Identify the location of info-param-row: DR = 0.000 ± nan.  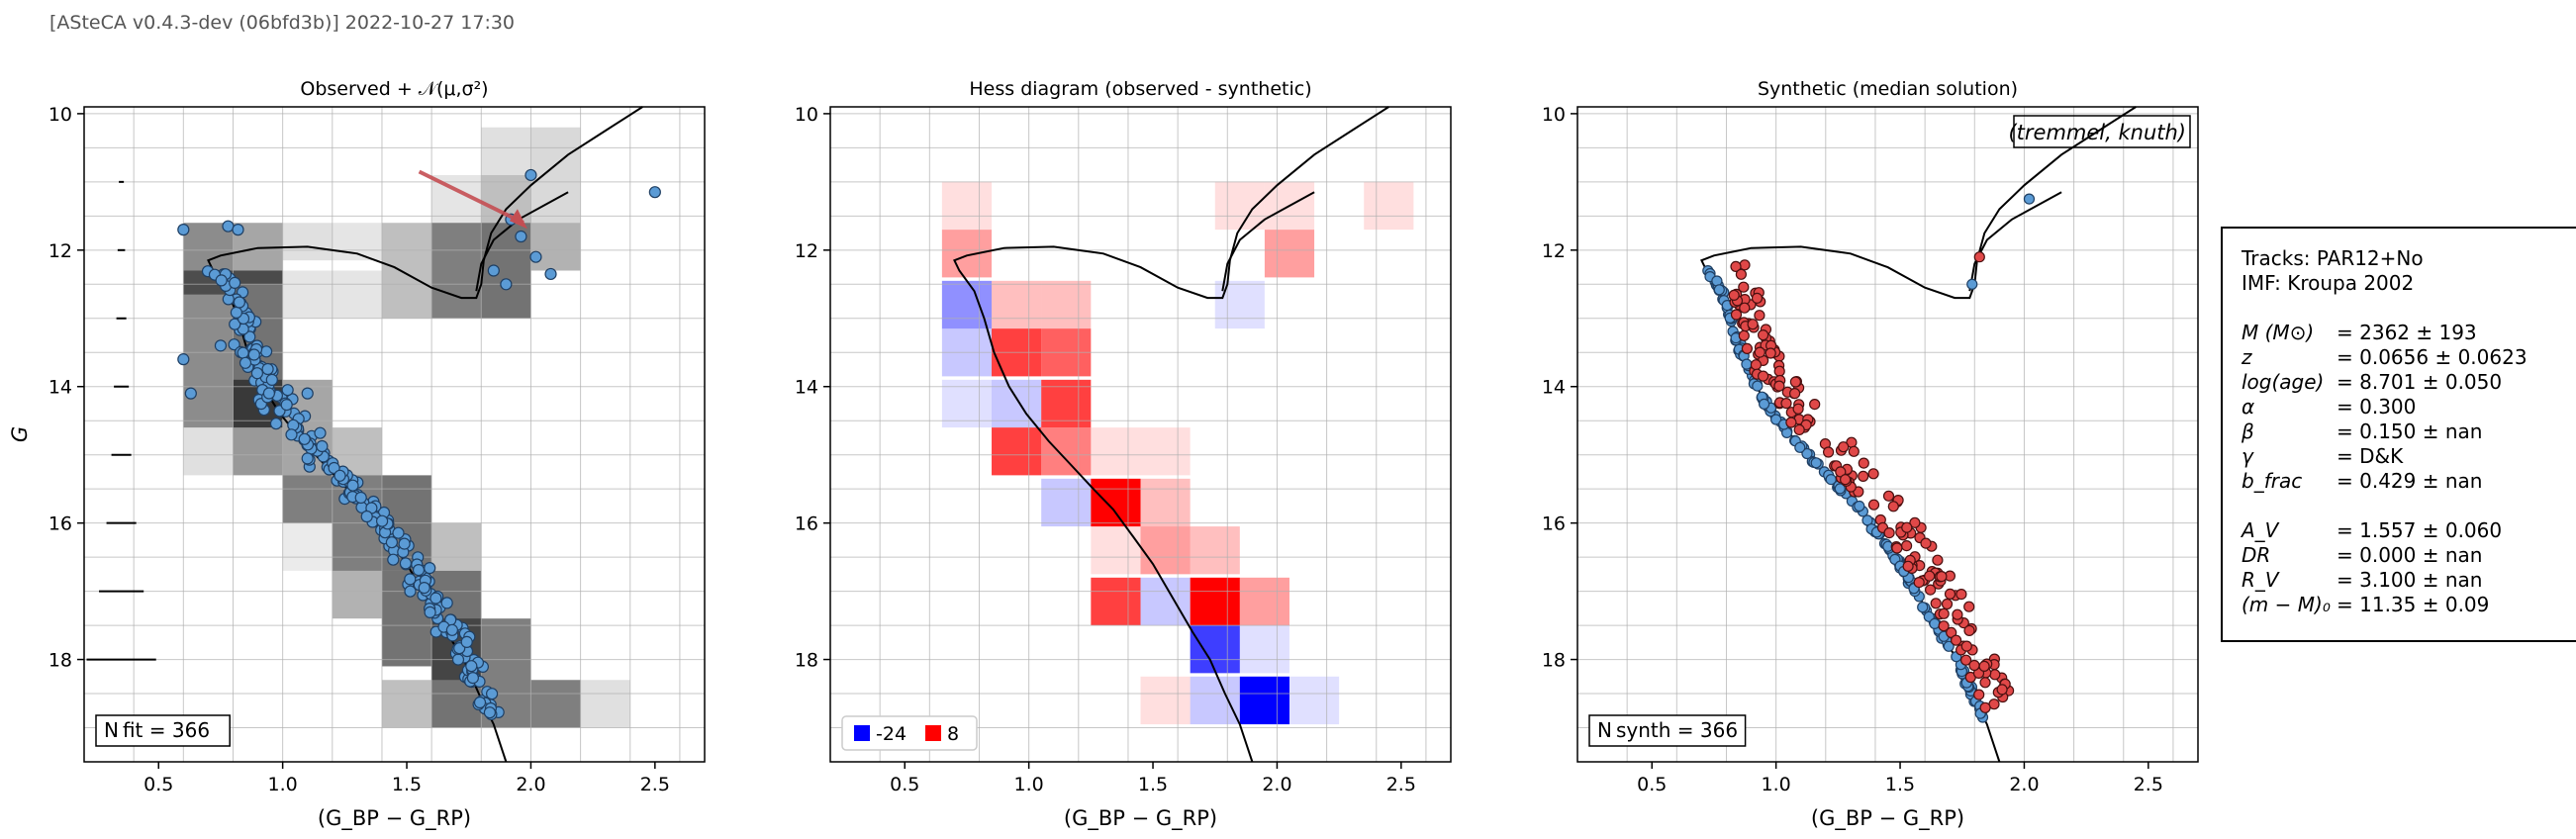
(2409, 556).